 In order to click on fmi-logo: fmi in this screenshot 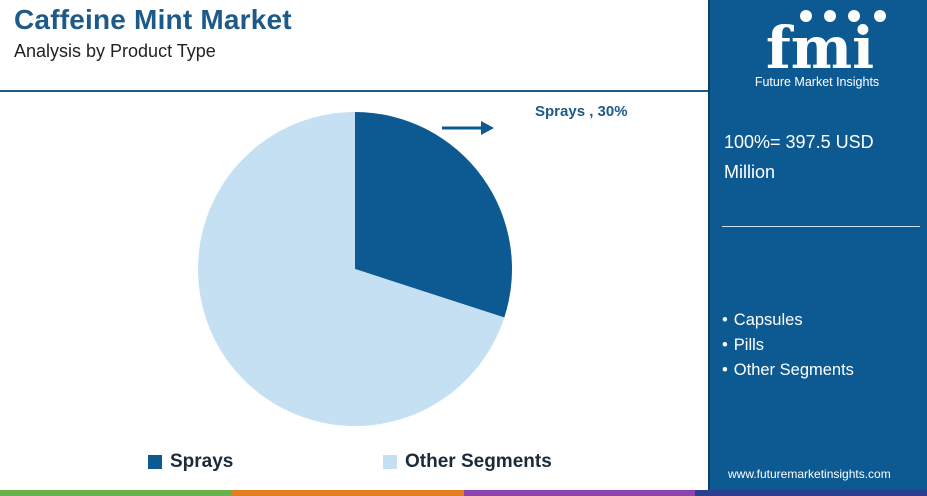, I will do `click(826, 46)`.